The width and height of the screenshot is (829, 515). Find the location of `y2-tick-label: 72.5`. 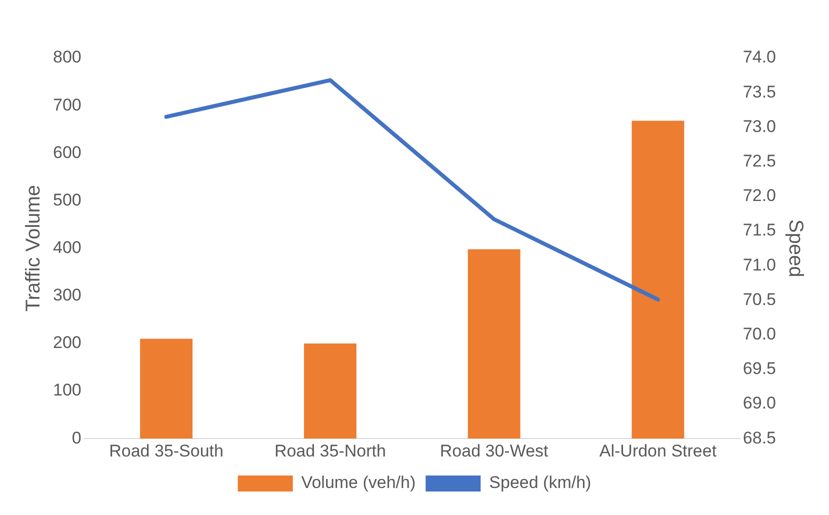

y2-tick-label: 72.5 is located at coordinates (759, 160).